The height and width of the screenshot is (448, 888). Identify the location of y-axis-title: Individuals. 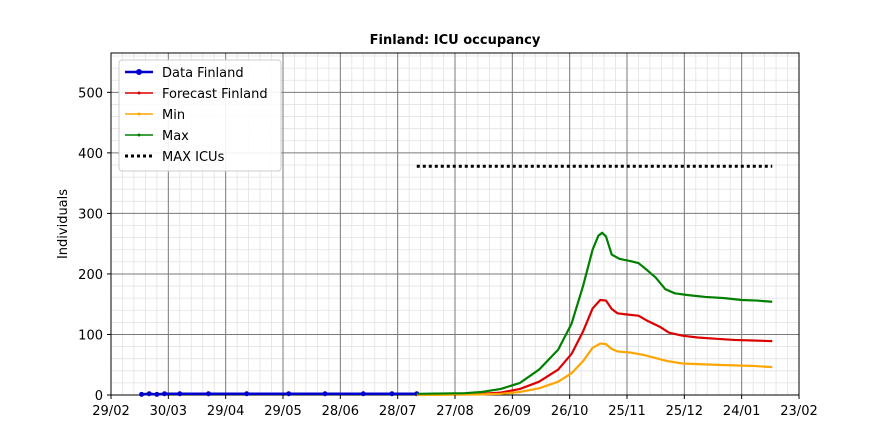
(63, 224).